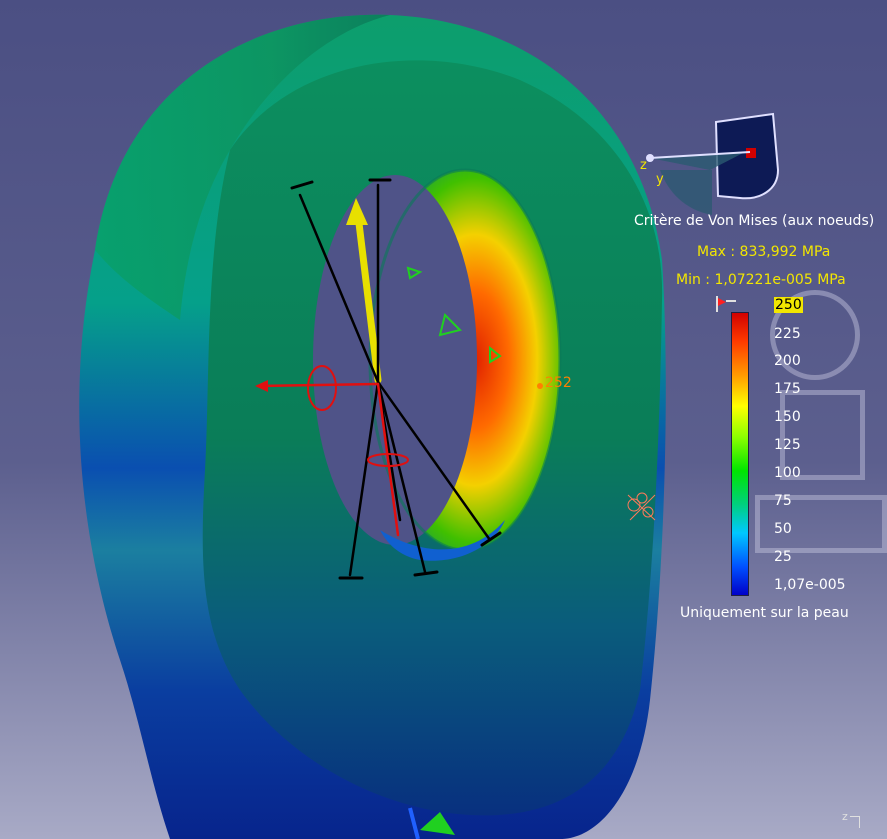 The height and width of the screenshot is (839, 887). Describe the element at coordinates (845, 816) in the screenshot. I see `corner-axis-label: z` at that location.